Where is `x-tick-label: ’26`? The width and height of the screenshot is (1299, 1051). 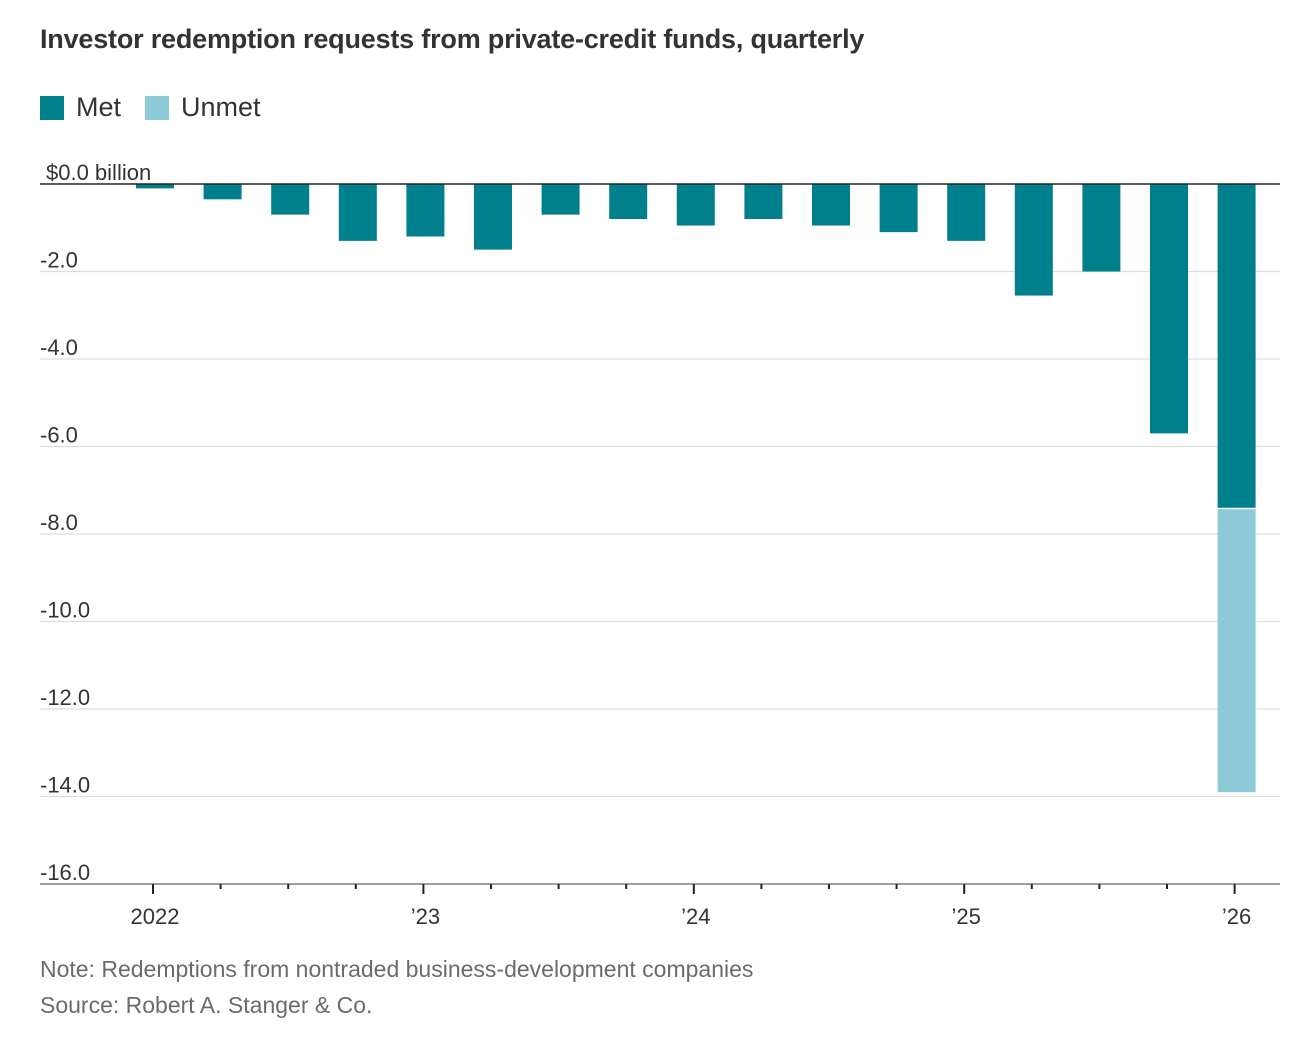 x-tick-label: ’26 is located at coordinates (1236, 916).